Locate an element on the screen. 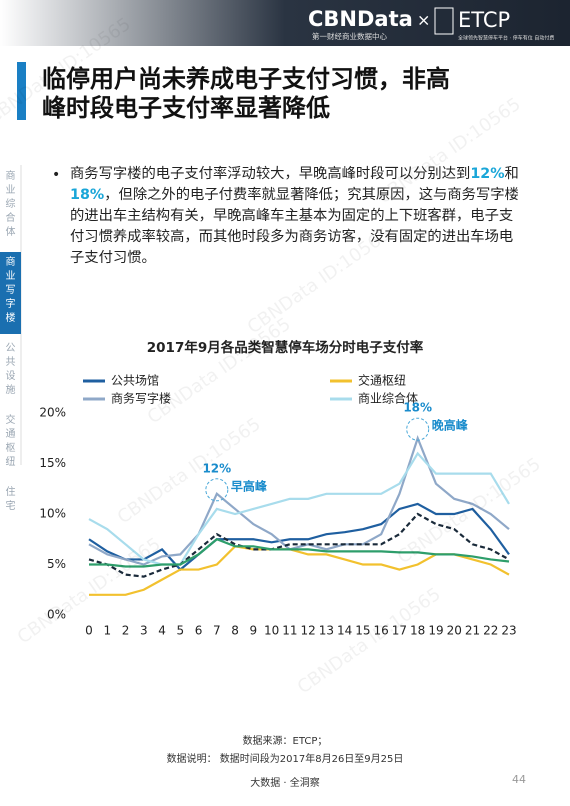 The width and height of the screenshot is (570, 806). x-tick-label: 9 is located at coordinates (254, 631).